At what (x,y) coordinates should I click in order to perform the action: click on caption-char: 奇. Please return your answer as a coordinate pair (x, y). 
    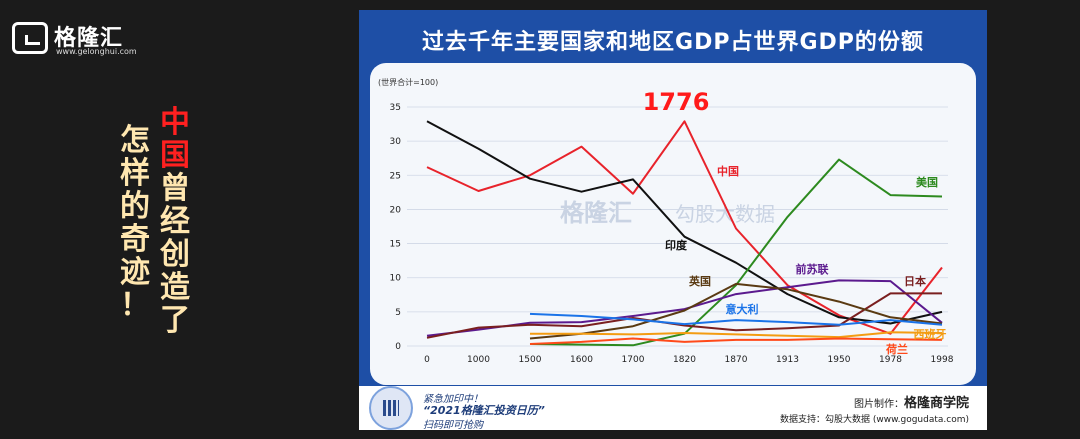
    Looking at the image, I should click on (135, 239).